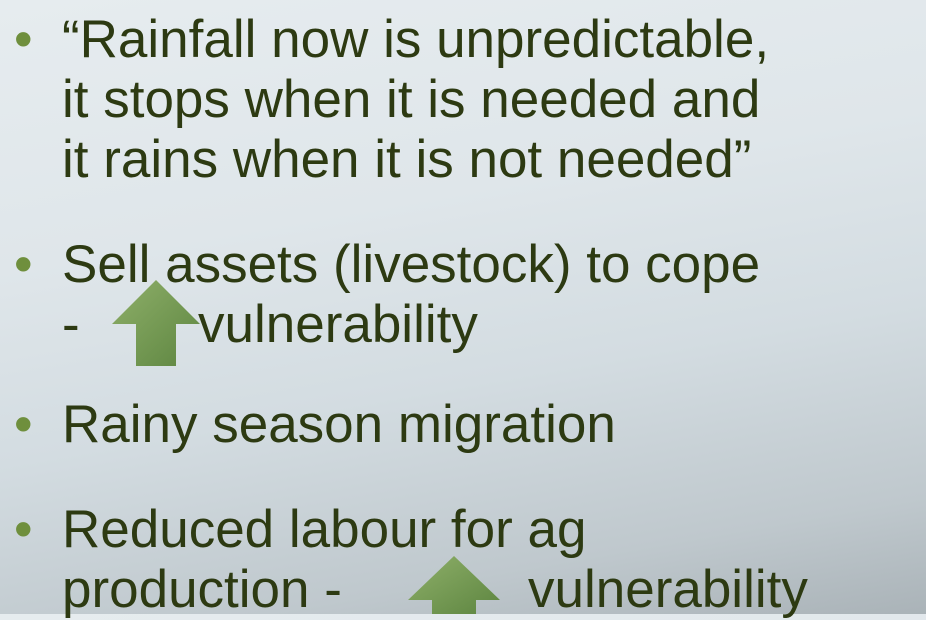  Describe the element at coordinates (324, 529) in the screenshot. I see `bullet-text: Reduced labour for ag` at that location.